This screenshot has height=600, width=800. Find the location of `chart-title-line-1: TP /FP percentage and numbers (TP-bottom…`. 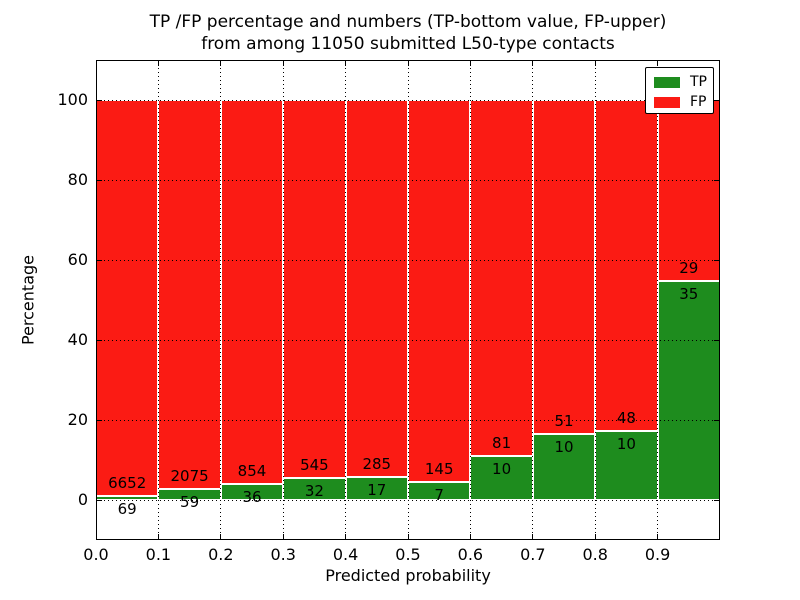

chart-title-line-1: TP /FP percentage and numbers (TP-bottom… is located at coordinates (408, 22).